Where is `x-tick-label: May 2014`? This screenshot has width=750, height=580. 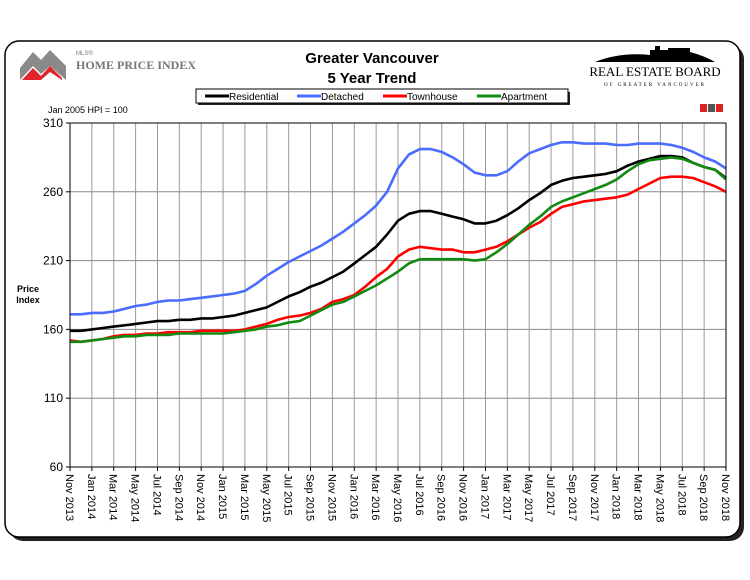
x-tick-label: May 2014 is located at coordinates (135, 498).